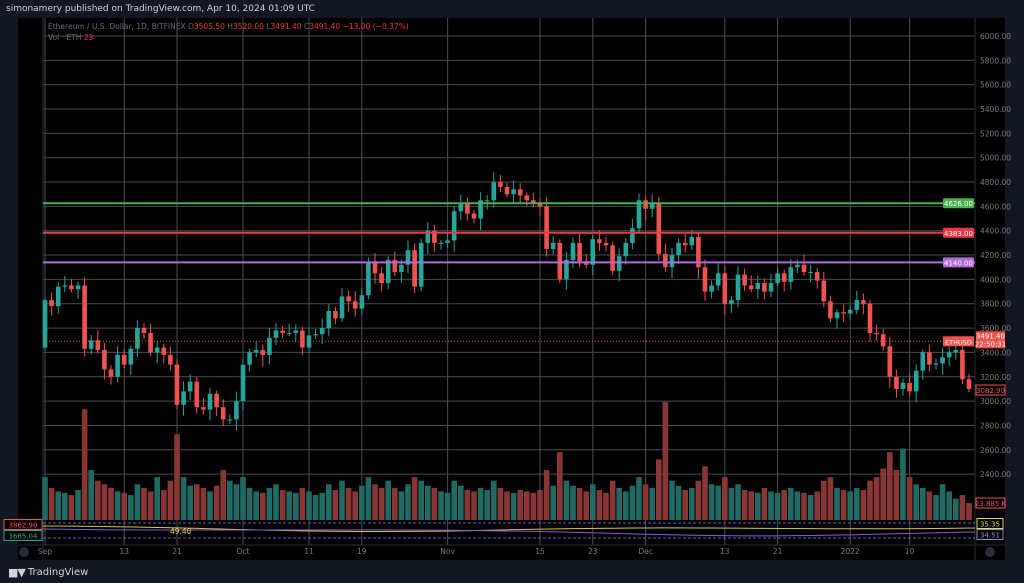  Describe the element at coordinates (24, 552) in the screenshot. I see `timezone-button` at that location.